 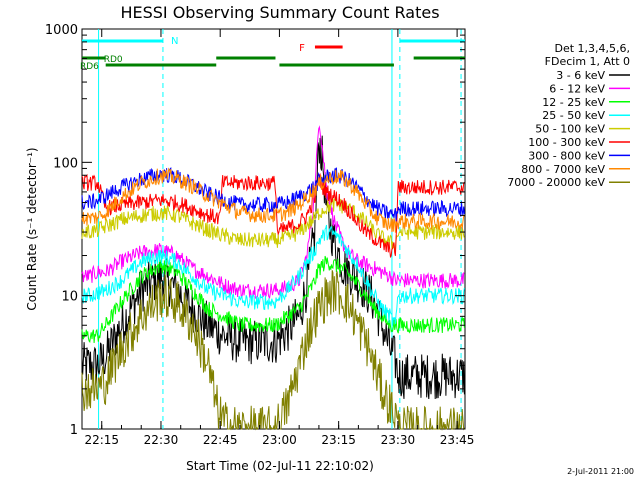 What do you see at coordinates (592, 48) in the screenshot?
I see `legend-title-line-1: Det 1,3,4,5,6,` at bounding box center [592, 48].